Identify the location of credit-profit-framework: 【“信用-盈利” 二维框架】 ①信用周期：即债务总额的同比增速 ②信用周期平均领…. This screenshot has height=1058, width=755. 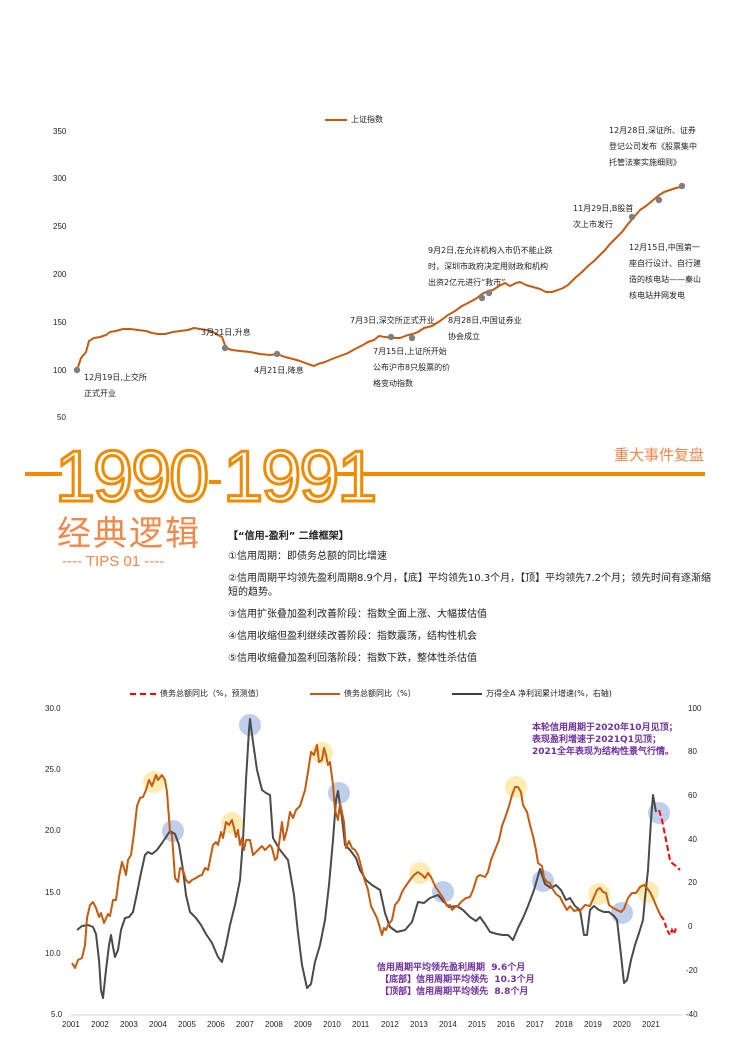
(473, 600).